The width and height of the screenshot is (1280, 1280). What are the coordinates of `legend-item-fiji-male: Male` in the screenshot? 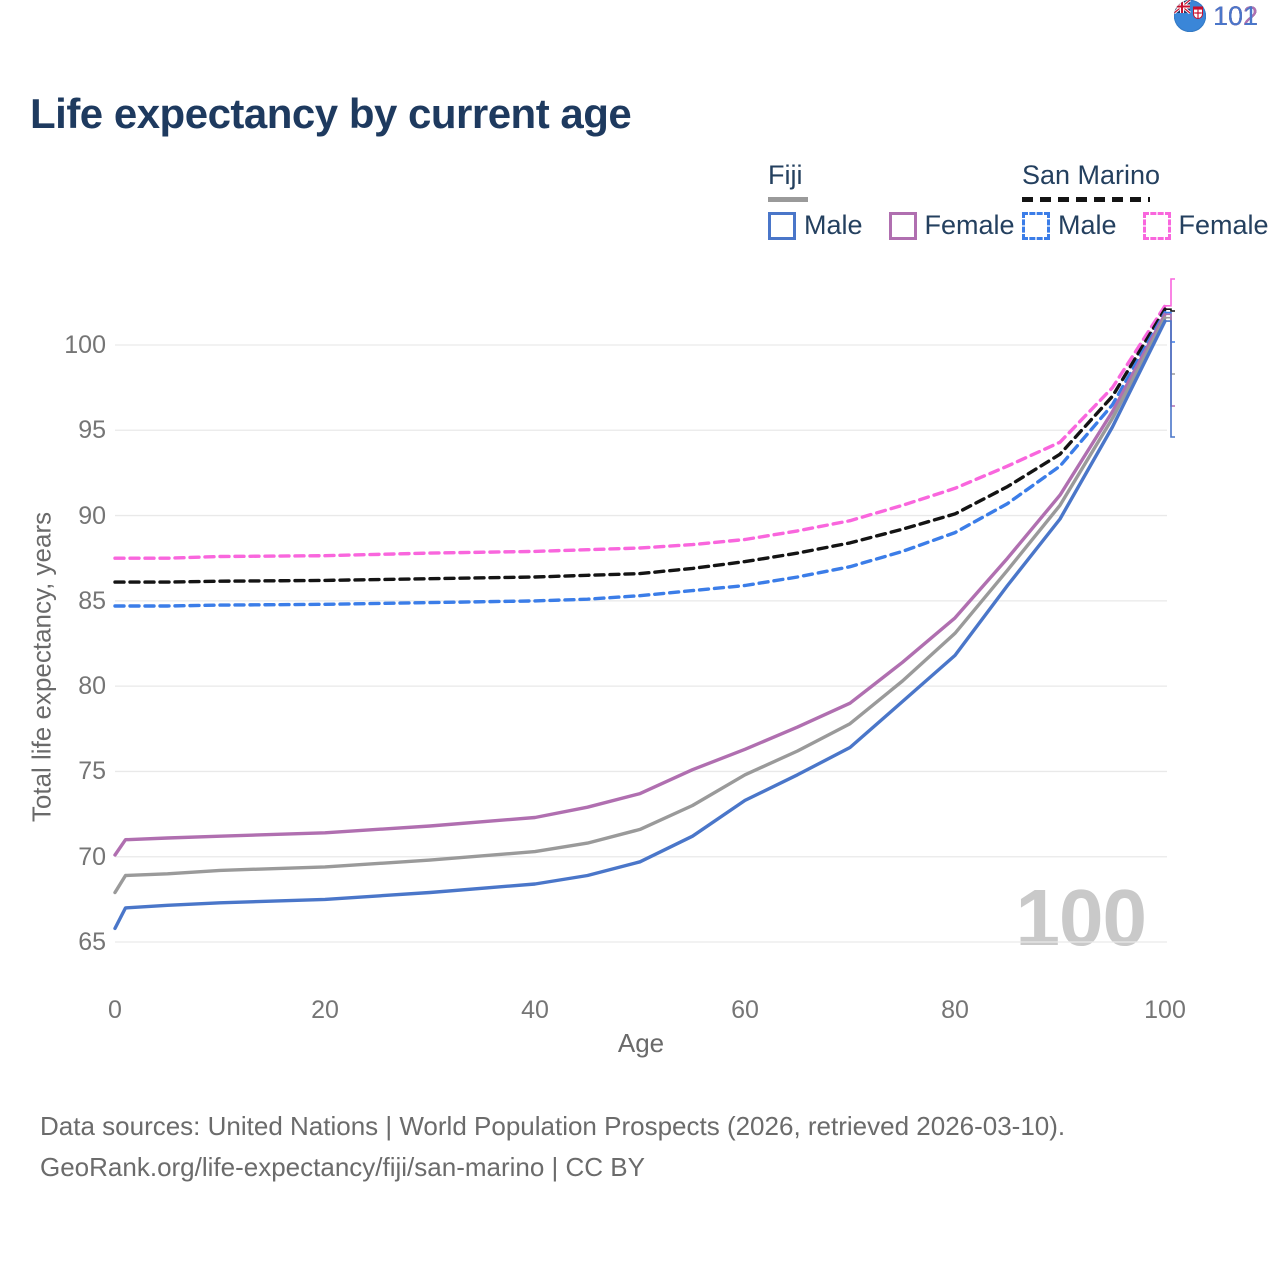 It's located at (815, 225).